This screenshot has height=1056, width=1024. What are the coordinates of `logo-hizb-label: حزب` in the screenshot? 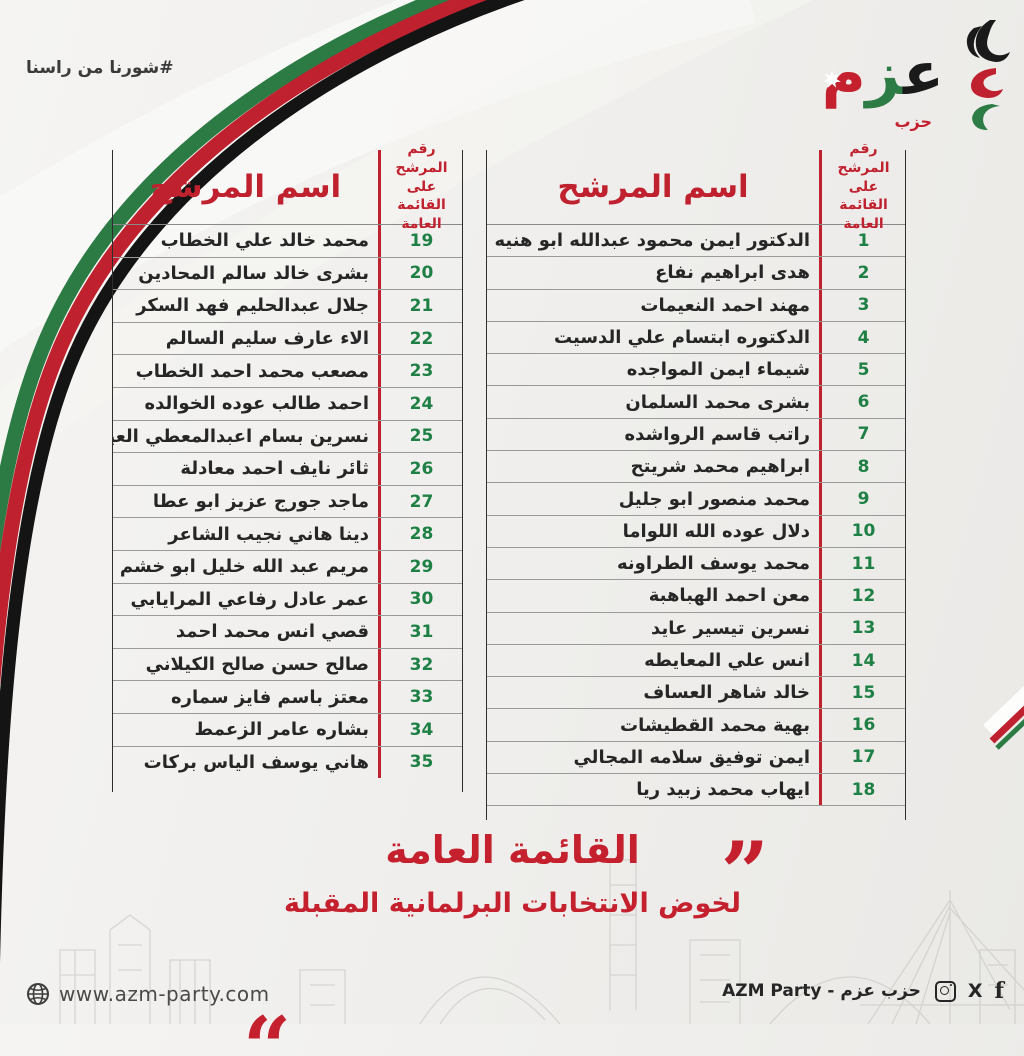 It's located at (913, 121).